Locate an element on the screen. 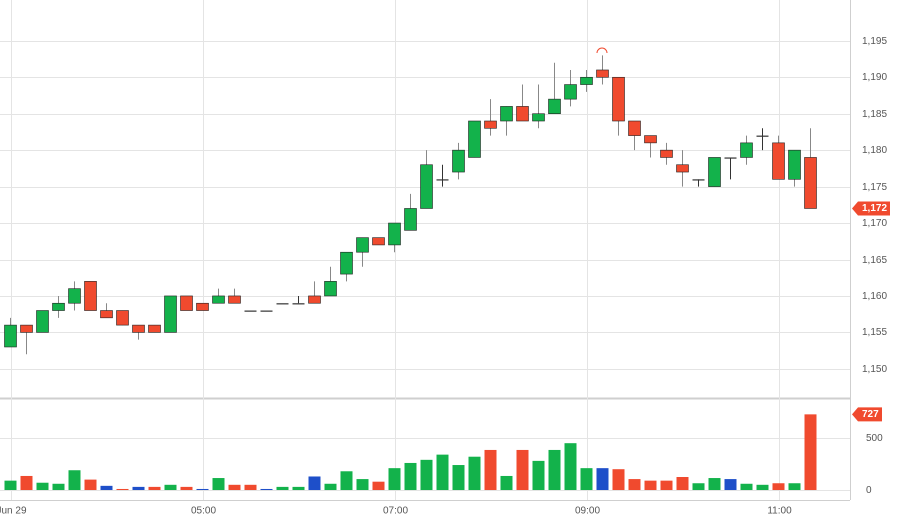 This screenshot has width=924, height=522. y-tick-label: 1,170 is located at coordinates (874, 223).